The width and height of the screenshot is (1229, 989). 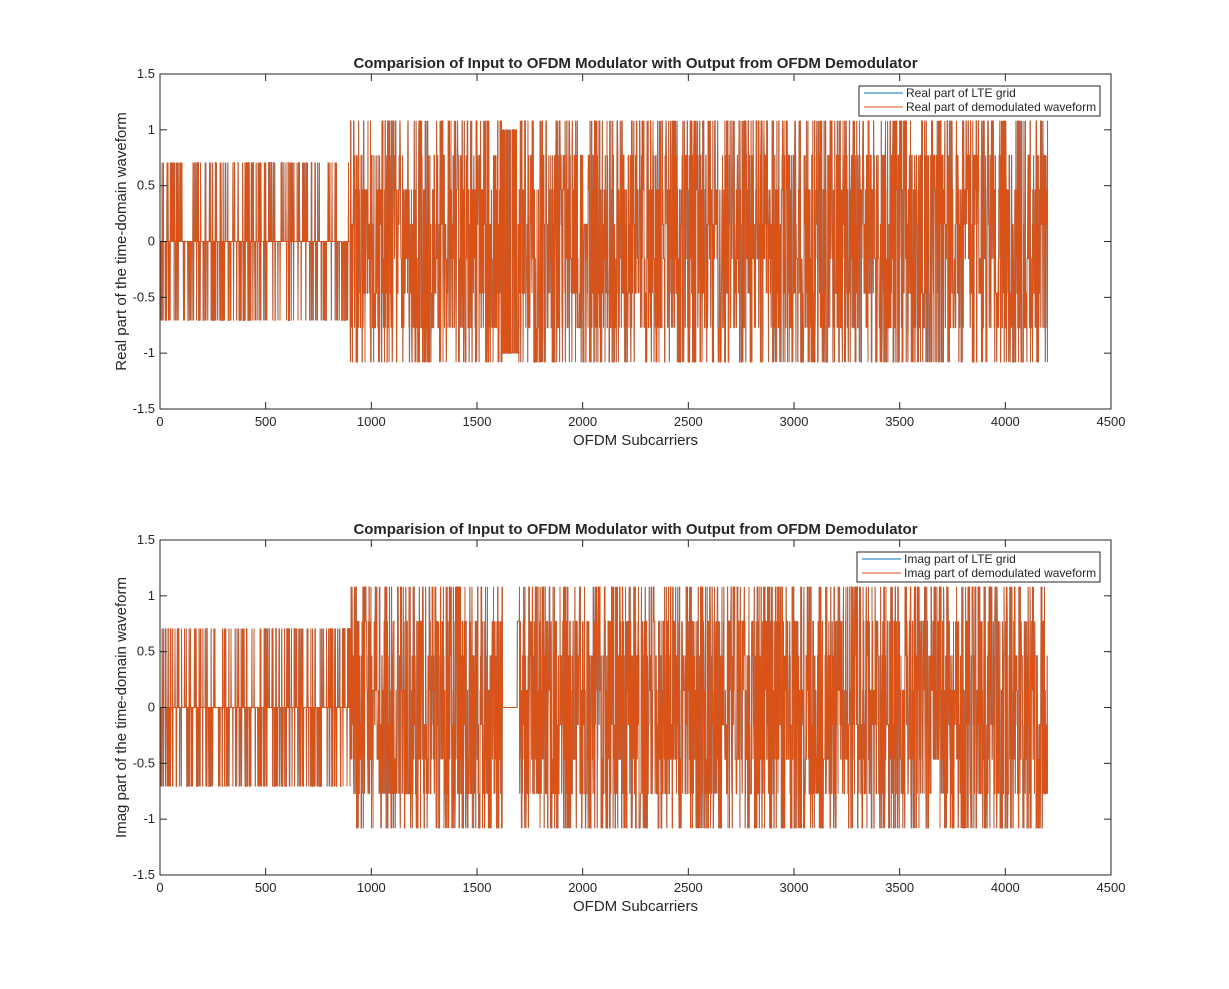 What do you see at coordinates (960, 559) in the screenshot?
I see `legend-entry-1: Imag part of LTE grid` at bounding box center [960, 559].